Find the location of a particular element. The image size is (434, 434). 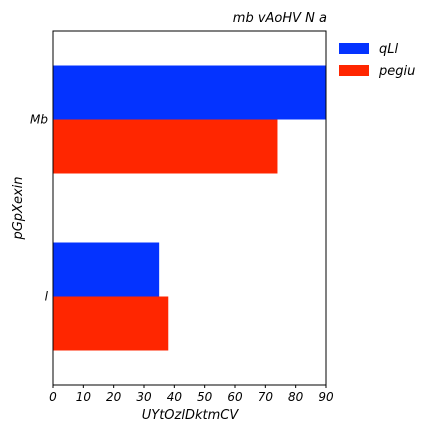

x-tick-label: 60 is located at coordinates (235, 397).